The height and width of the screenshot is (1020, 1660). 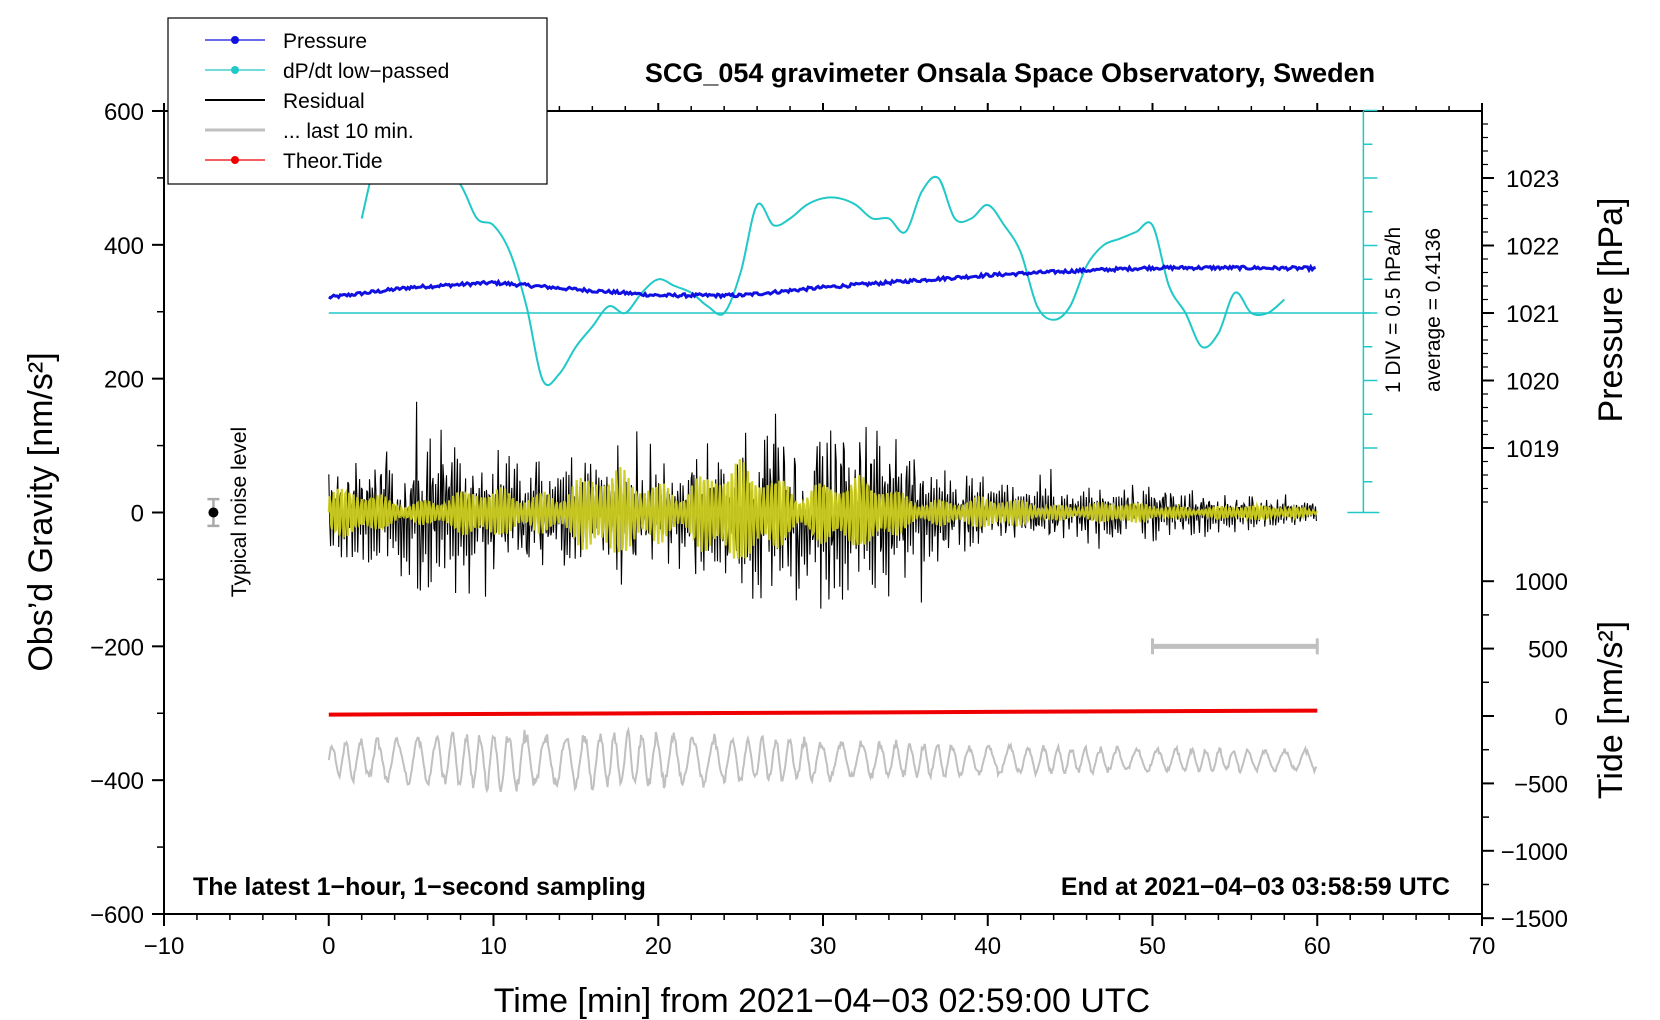 I want to click on x-tick-label: −10, so click(x=164, y=946).